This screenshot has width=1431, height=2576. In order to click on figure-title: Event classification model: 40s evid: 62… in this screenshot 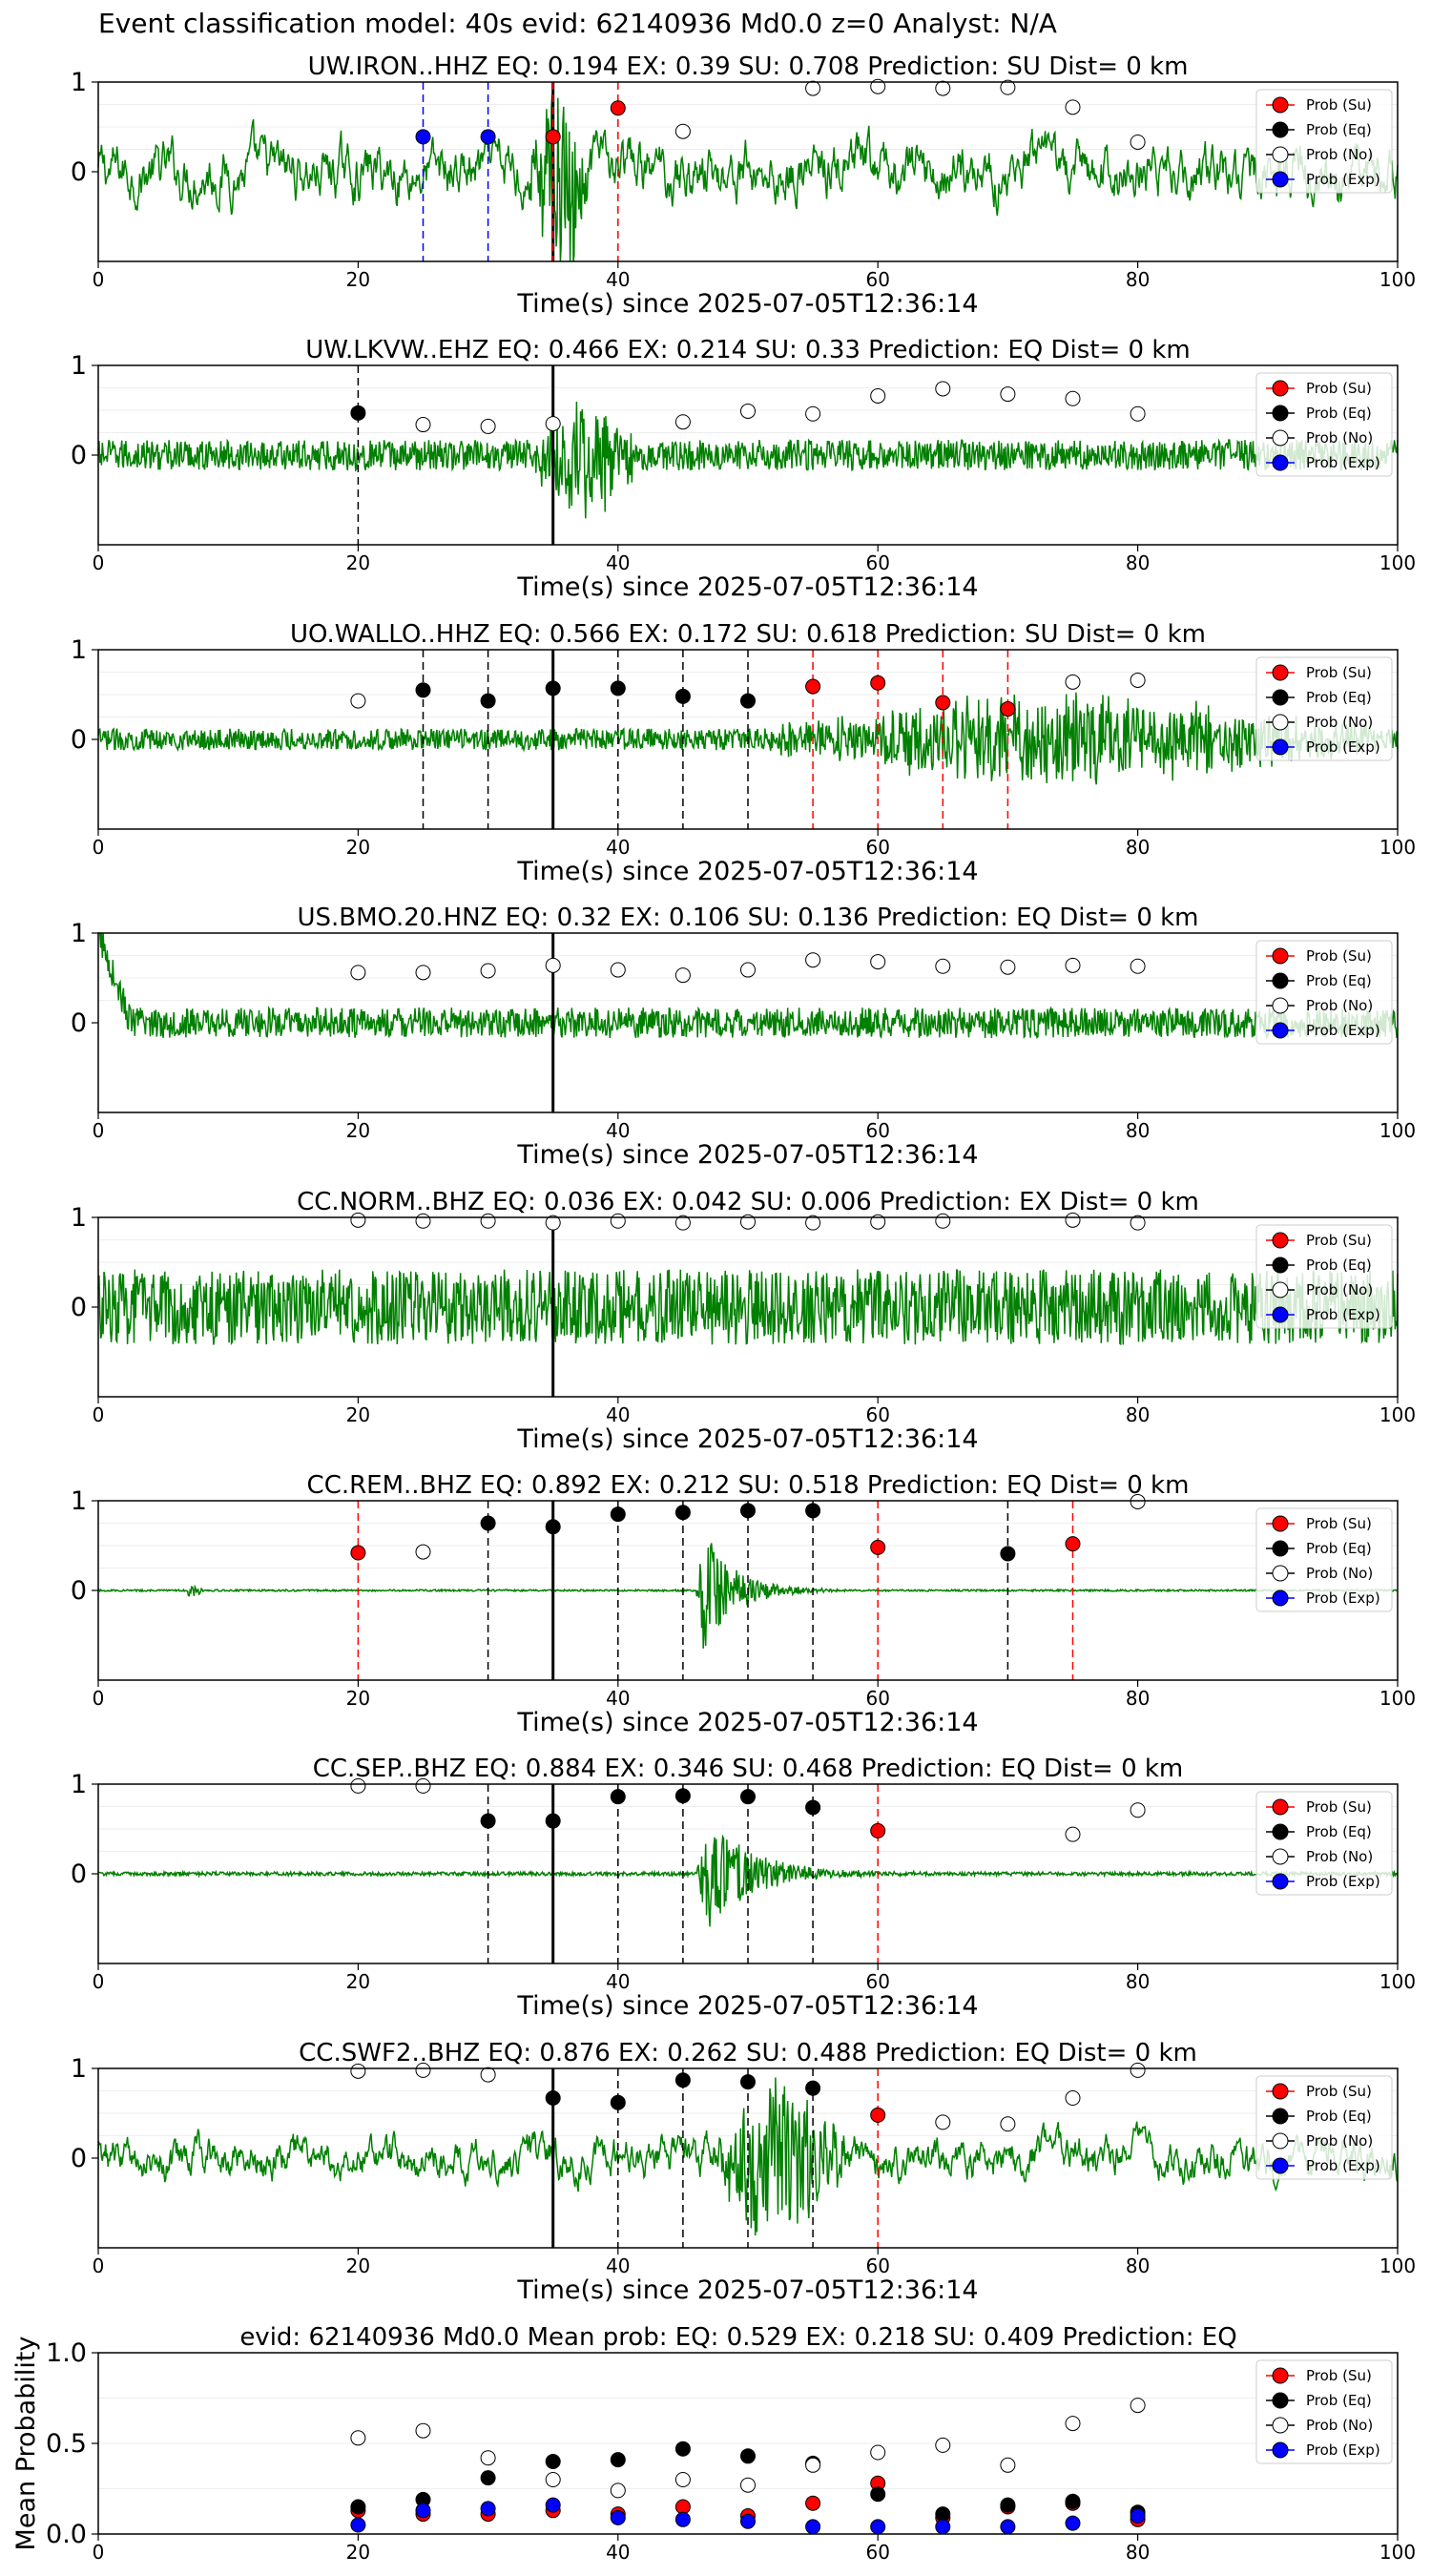, I will do `click(577, 23)`.